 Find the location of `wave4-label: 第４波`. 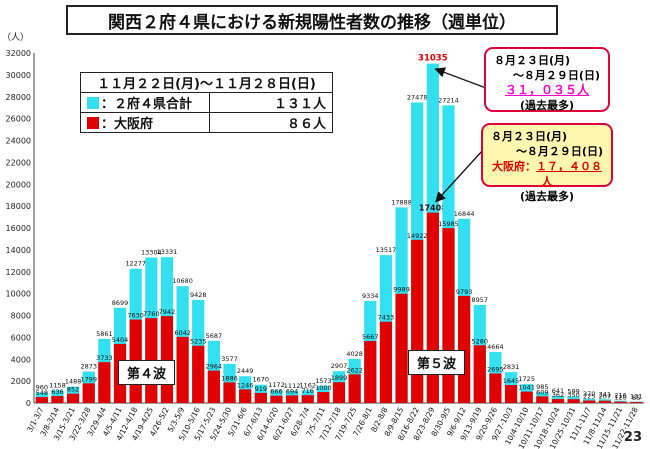

wave4-label: 第４波 is located at coordinates (147, 372).